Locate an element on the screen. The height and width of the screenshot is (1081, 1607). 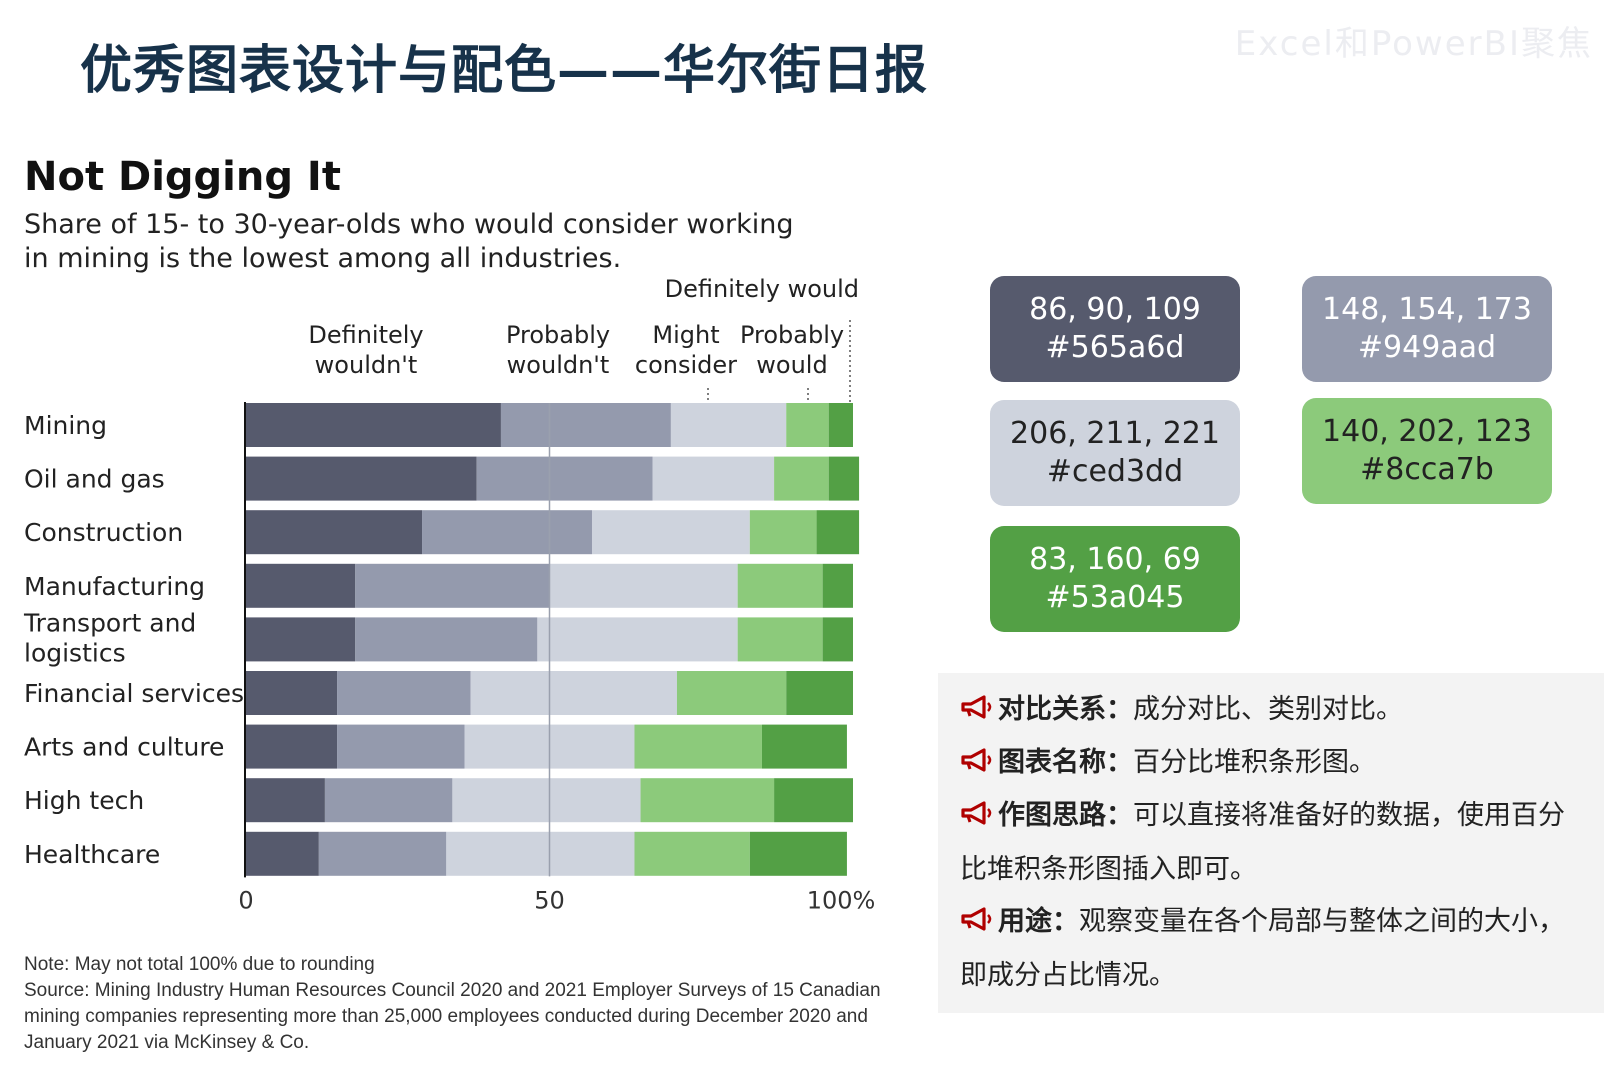
series-label: Might is located at coordinates (685, 335).